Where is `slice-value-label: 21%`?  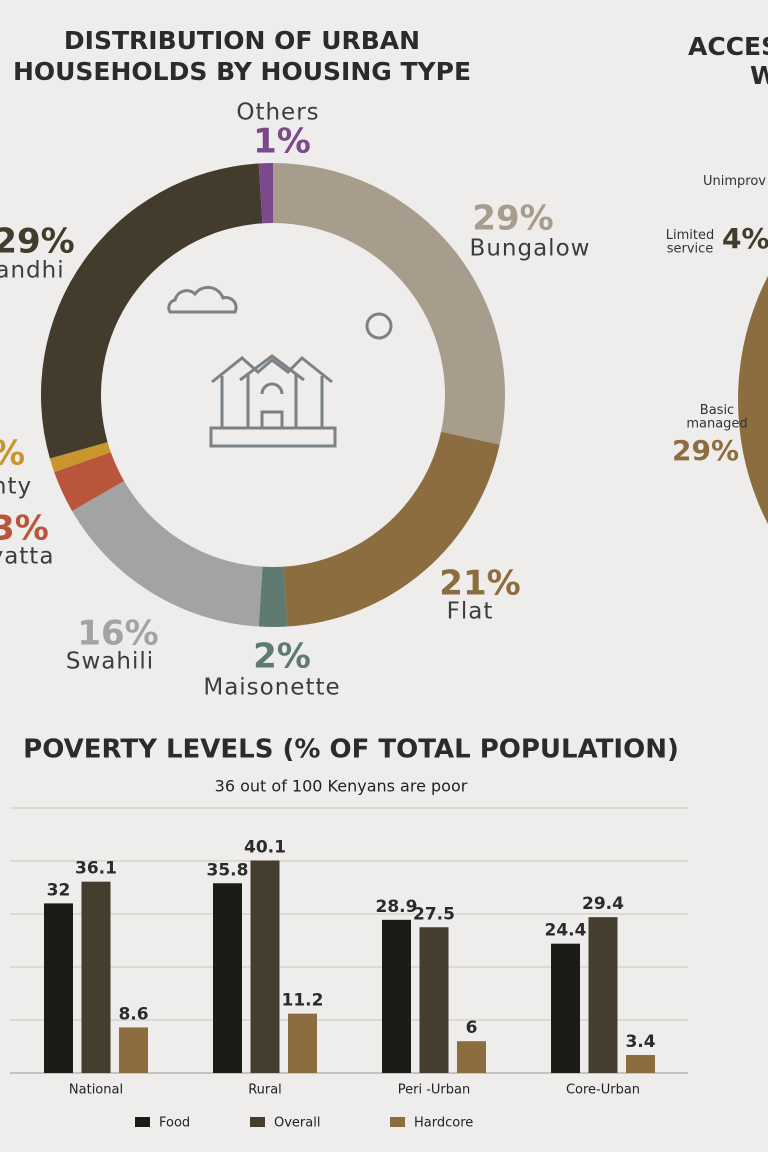
slice-value-label: 21% is located at coordinates (479, 584).